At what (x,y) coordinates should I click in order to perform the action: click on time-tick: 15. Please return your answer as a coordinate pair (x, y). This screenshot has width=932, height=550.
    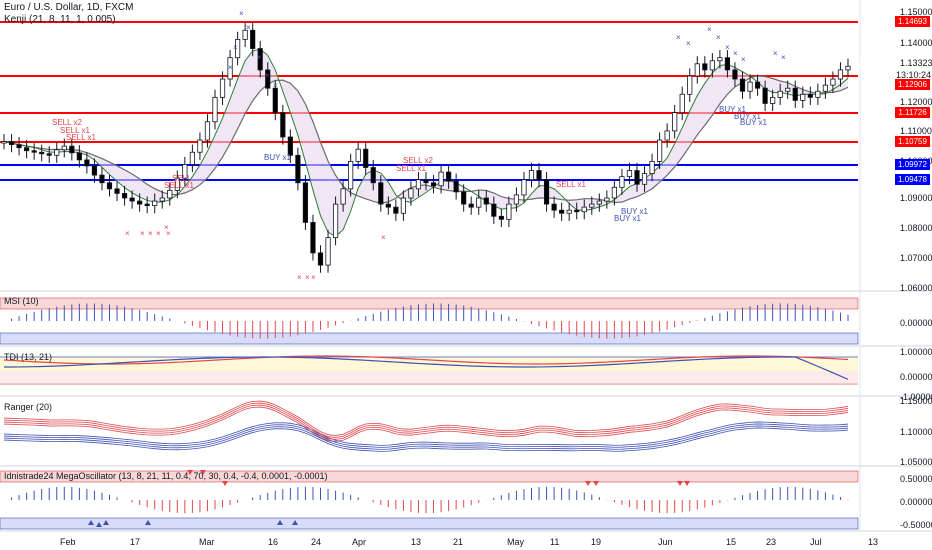
    Looking at the image, I should click on (731, 542).